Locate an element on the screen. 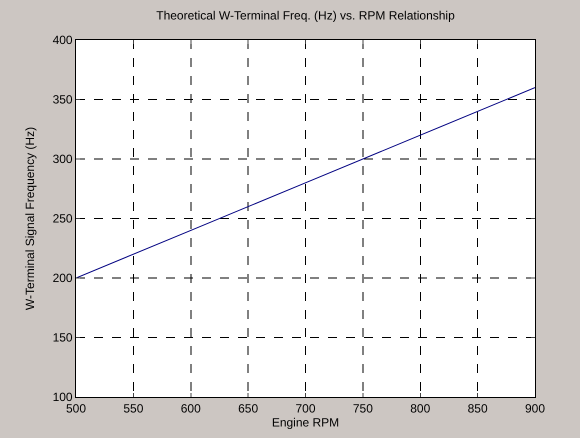  x-tick-label: 800 is located at coordinates (420, 408).